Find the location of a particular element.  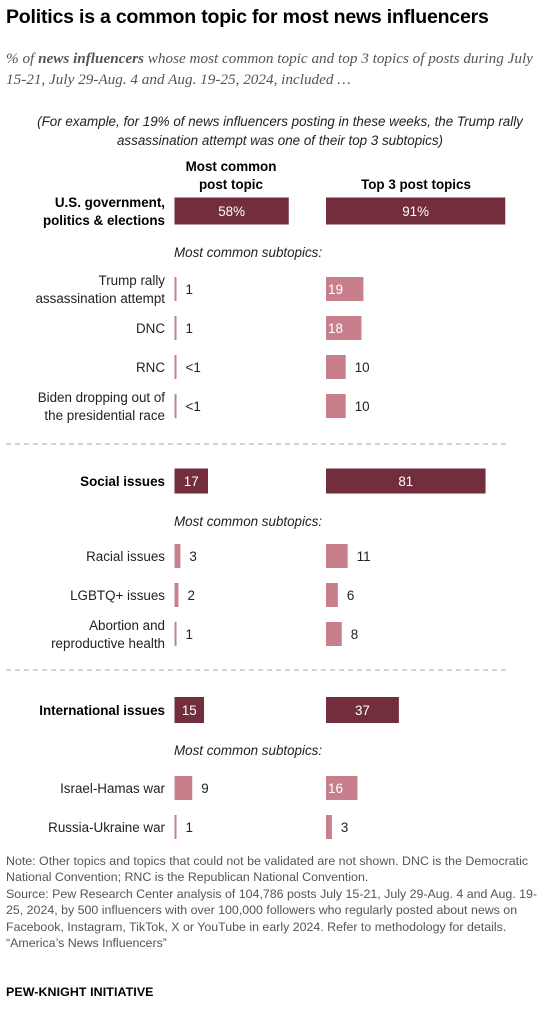

topic-label: International issues is located at coordinates (102, 710).